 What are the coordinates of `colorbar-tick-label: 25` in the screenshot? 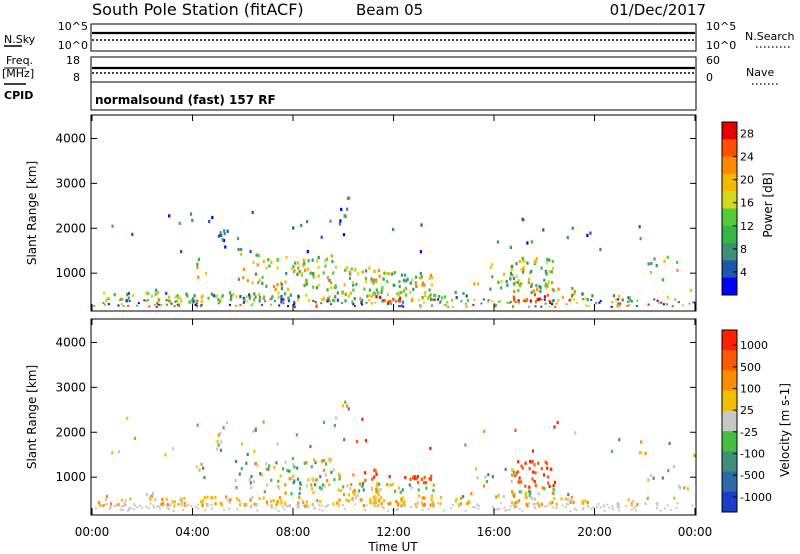 It's located at (747, 410).